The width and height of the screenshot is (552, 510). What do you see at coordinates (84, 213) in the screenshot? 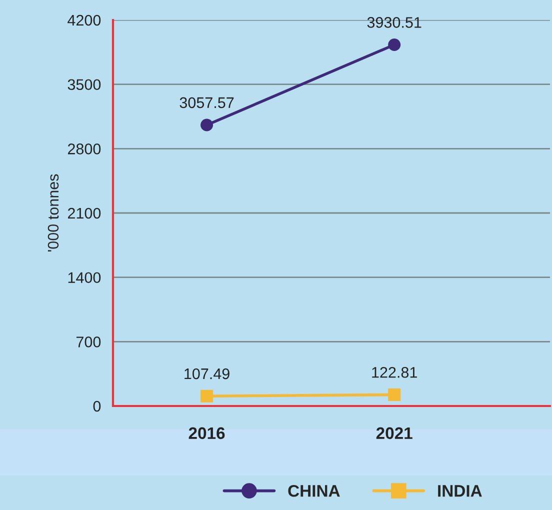
I see `y-tick-label: 2100` at bounding box center [84, 213].